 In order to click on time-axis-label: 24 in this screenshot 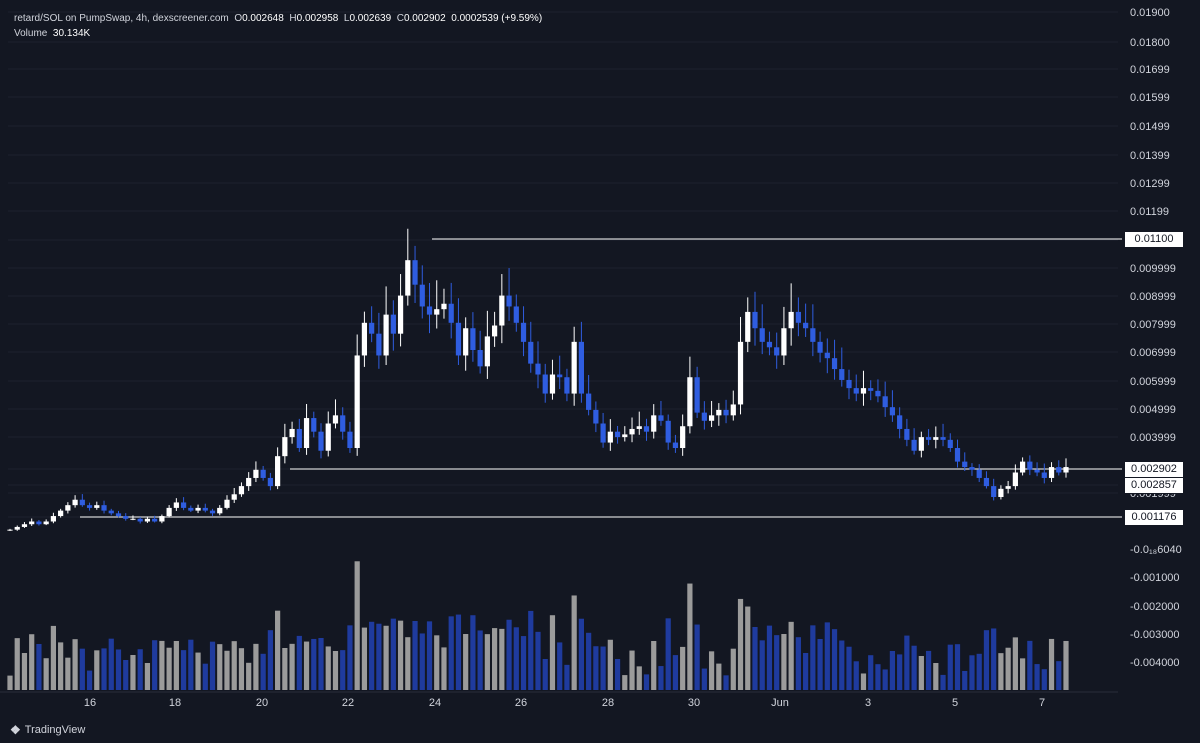, I will do `click(435, 703)`.